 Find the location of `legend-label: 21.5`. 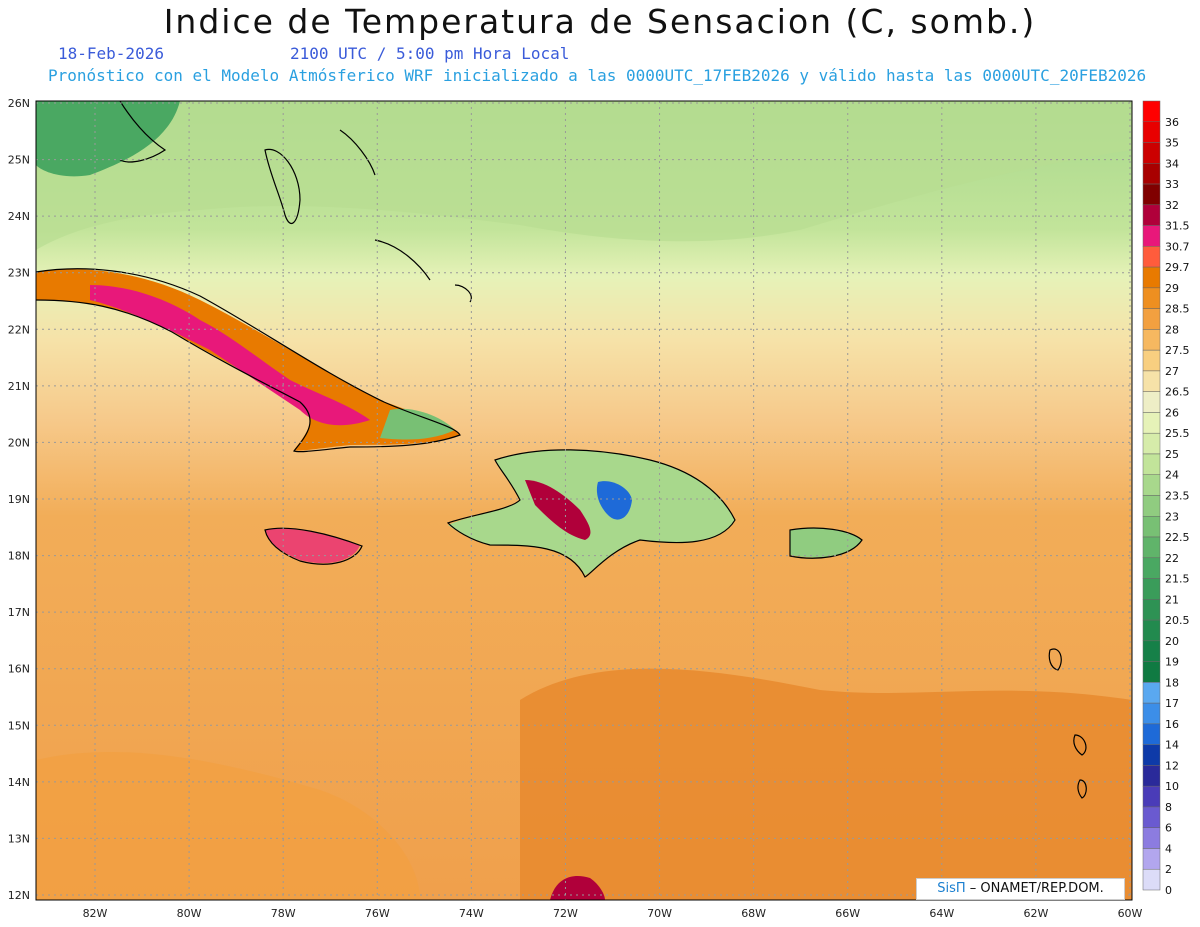

legend-label: 21.5 is located at coordinates (1177, 579).